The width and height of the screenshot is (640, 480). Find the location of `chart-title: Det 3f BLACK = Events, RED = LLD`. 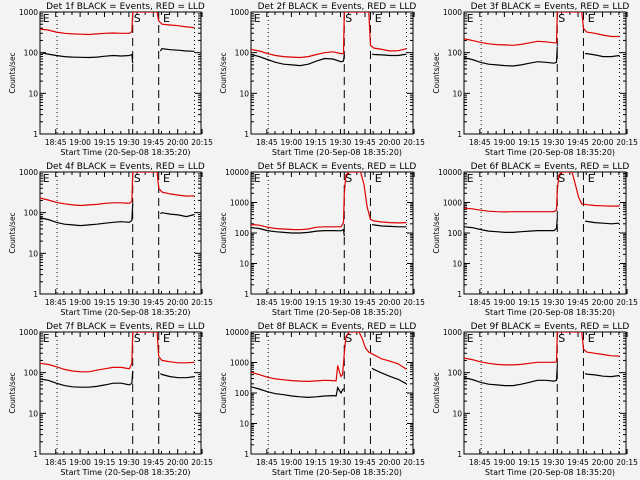

chart-title: Det 3f BLACK = Events, RED = LLD is located at coordinates (550, 7).